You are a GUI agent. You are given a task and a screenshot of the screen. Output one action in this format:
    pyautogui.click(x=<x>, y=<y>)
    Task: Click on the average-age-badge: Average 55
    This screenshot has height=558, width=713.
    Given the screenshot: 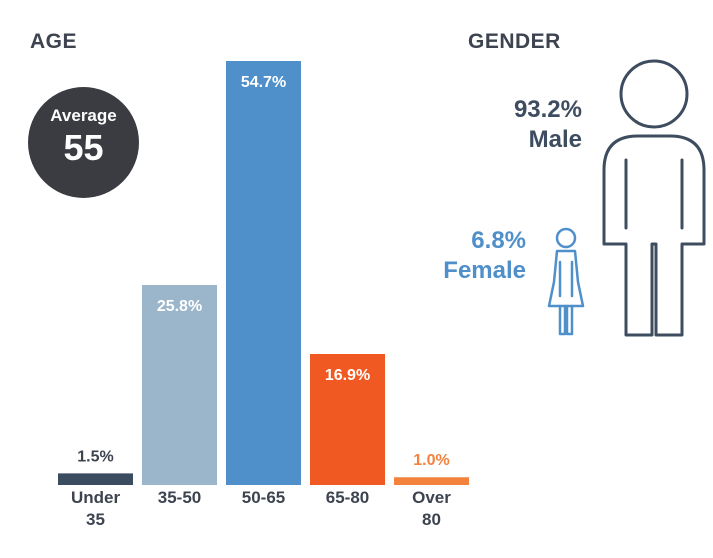 What is the action you would take?
    pyautogui.click(x=83, y=142)
    